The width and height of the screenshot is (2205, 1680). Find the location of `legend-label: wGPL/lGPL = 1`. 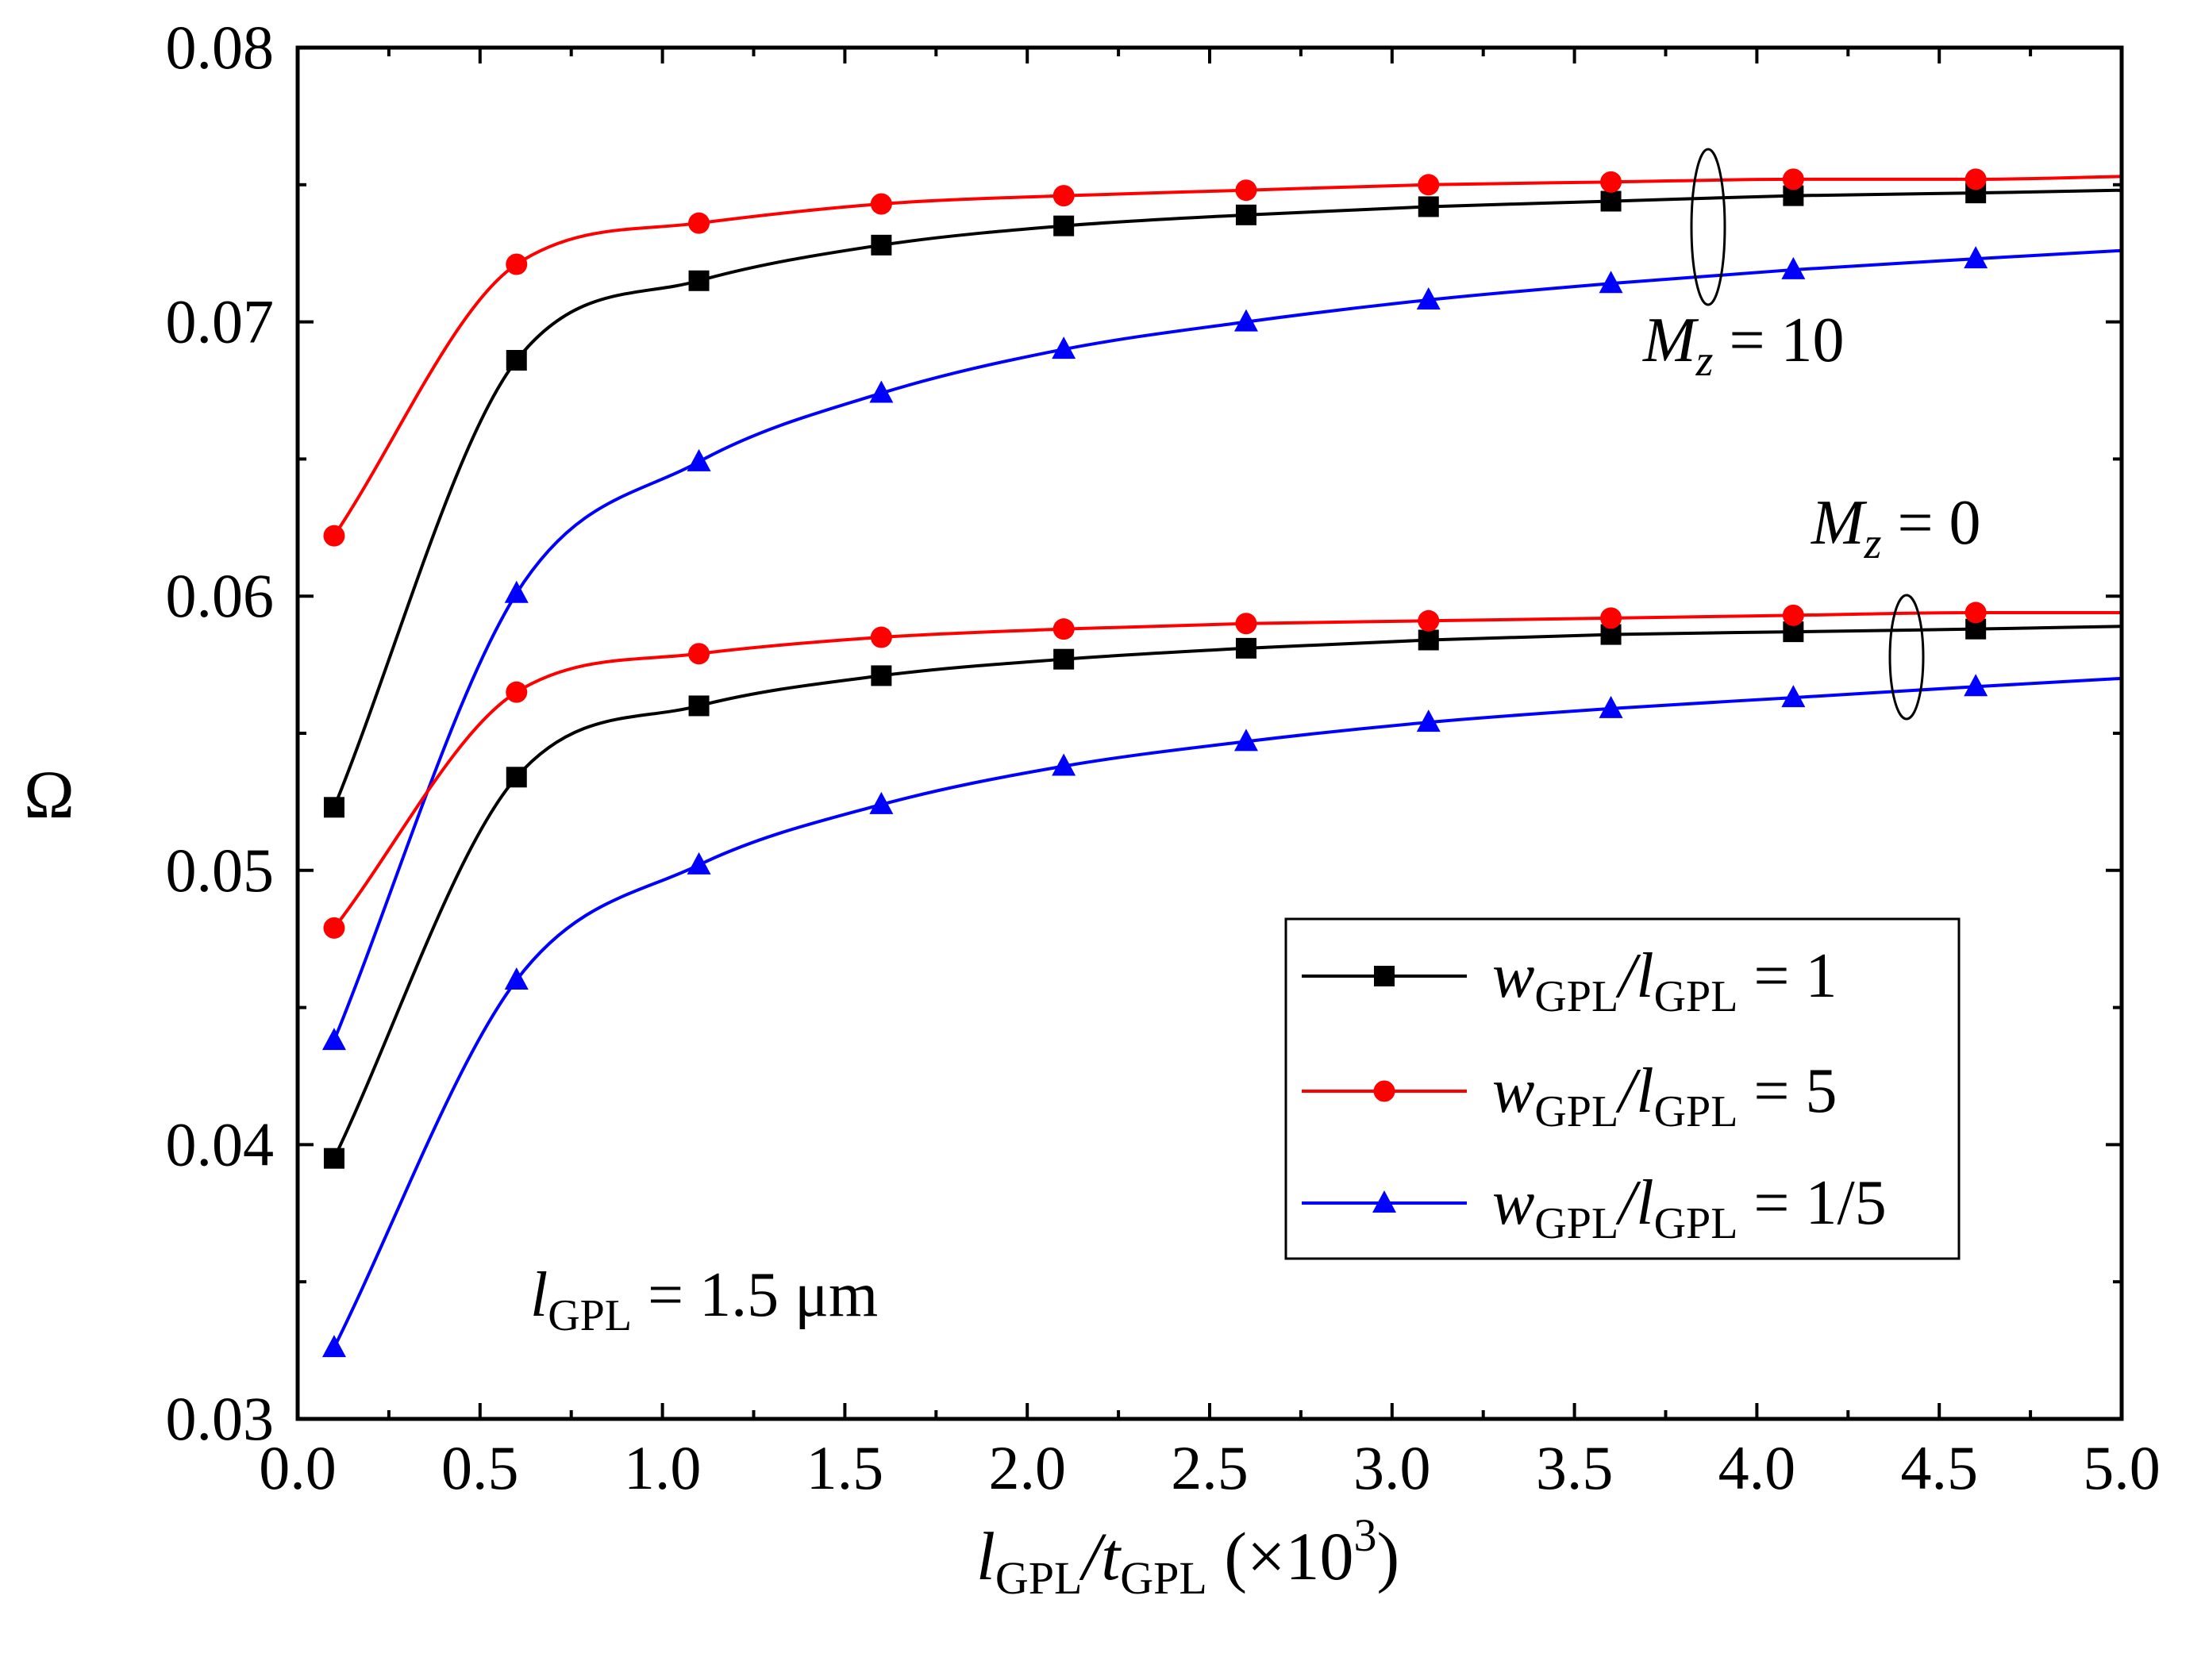

legend-label: wGPL/lGPL = 1 is located at coordinates (1665, 981).